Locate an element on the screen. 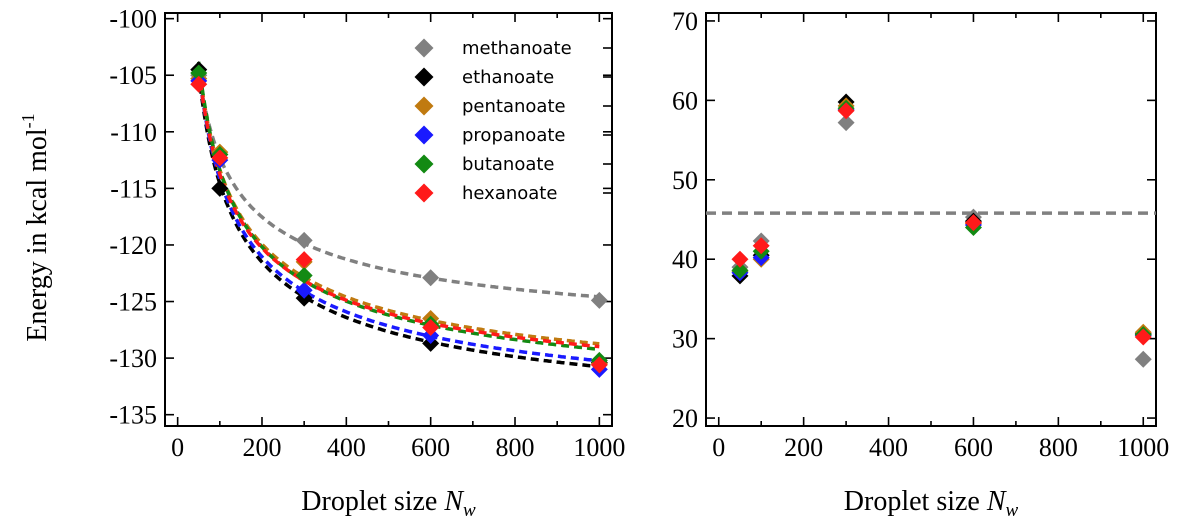  y-axis-title-text: Energy in kcal mol is located at coordinates (37, 235).